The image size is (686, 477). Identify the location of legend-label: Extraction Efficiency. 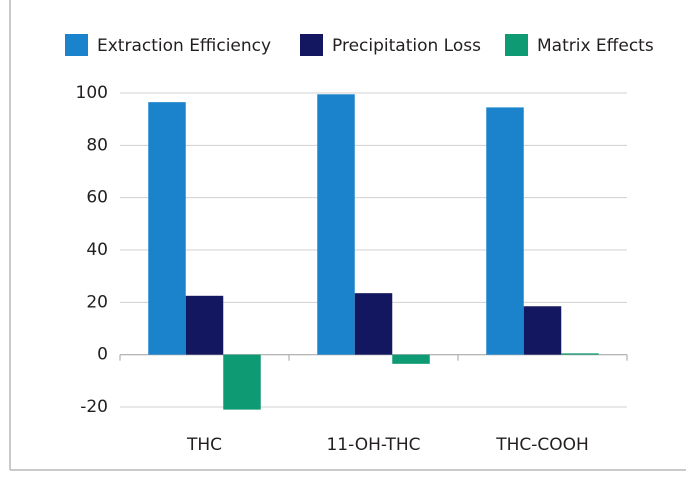
(184, 46).